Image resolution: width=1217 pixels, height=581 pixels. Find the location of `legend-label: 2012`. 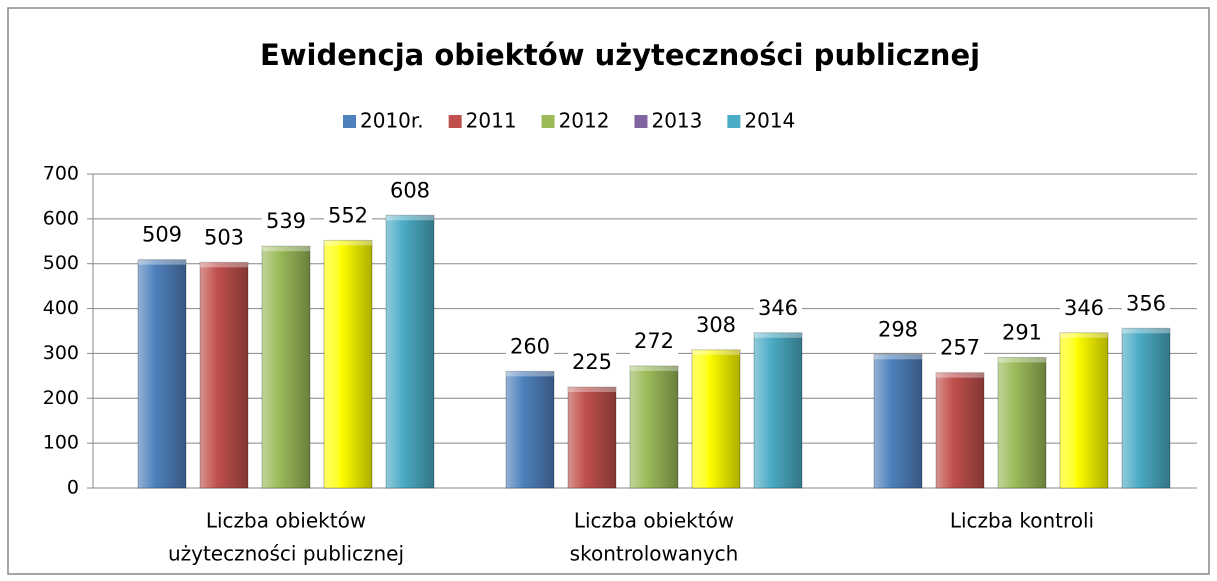

legend-label: 2012 is located at coordinates (584, 121).